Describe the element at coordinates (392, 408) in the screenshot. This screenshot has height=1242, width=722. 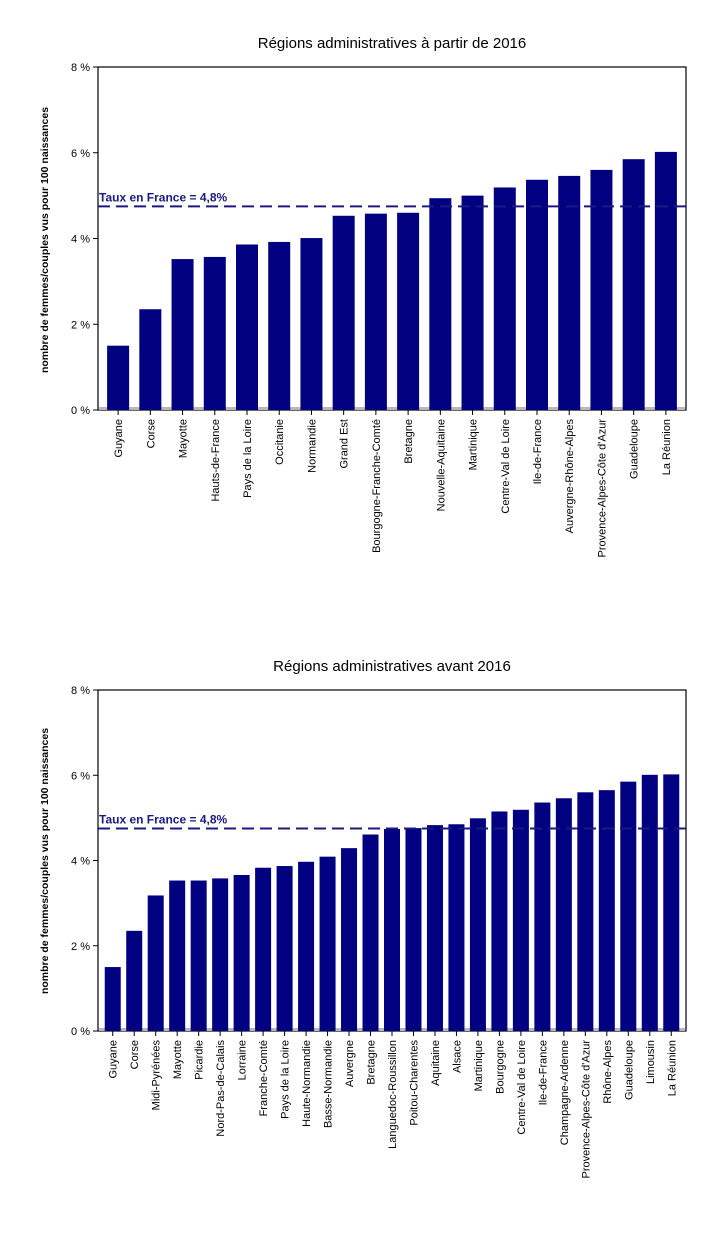
I see `baseline-band` at that location.